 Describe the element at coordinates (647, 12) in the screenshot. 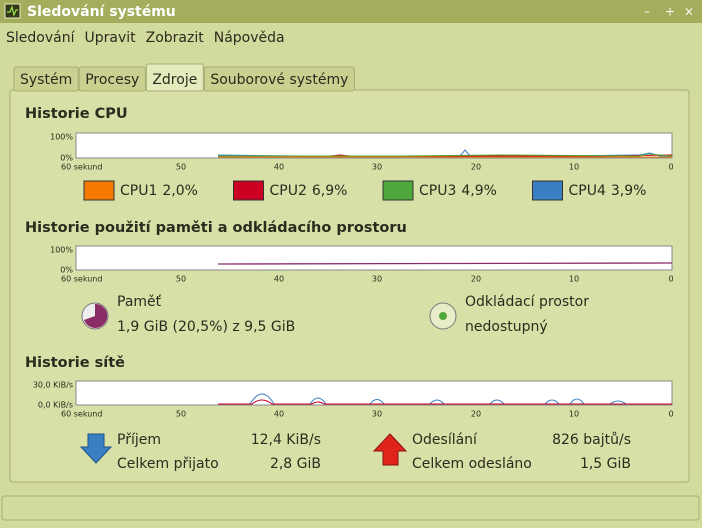

I see `minimize-button: –` at that location.